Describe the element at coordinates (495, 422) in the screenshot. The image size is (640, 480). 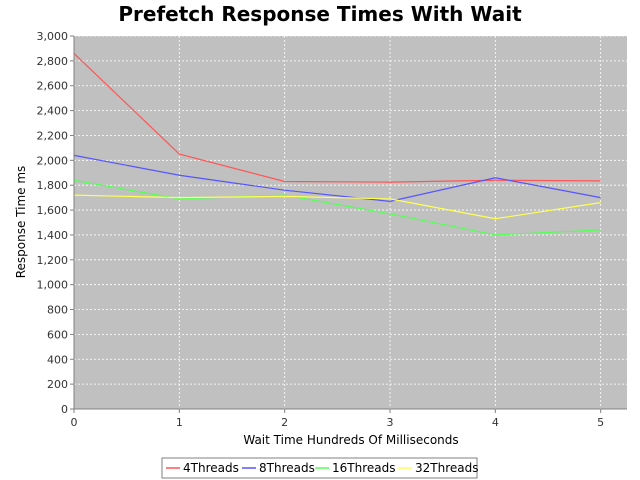
I see `x-tick-label: 4` at that location.